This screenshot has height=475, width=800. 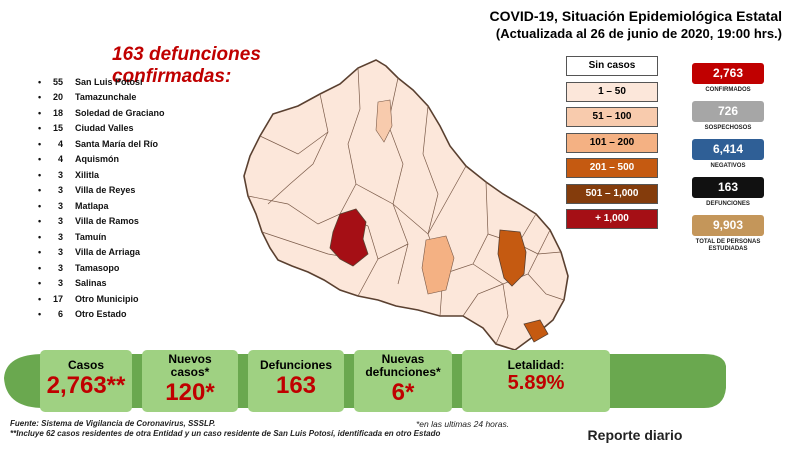 I want to click on legend-item: 101 – 200, so click(x=612, y=142).